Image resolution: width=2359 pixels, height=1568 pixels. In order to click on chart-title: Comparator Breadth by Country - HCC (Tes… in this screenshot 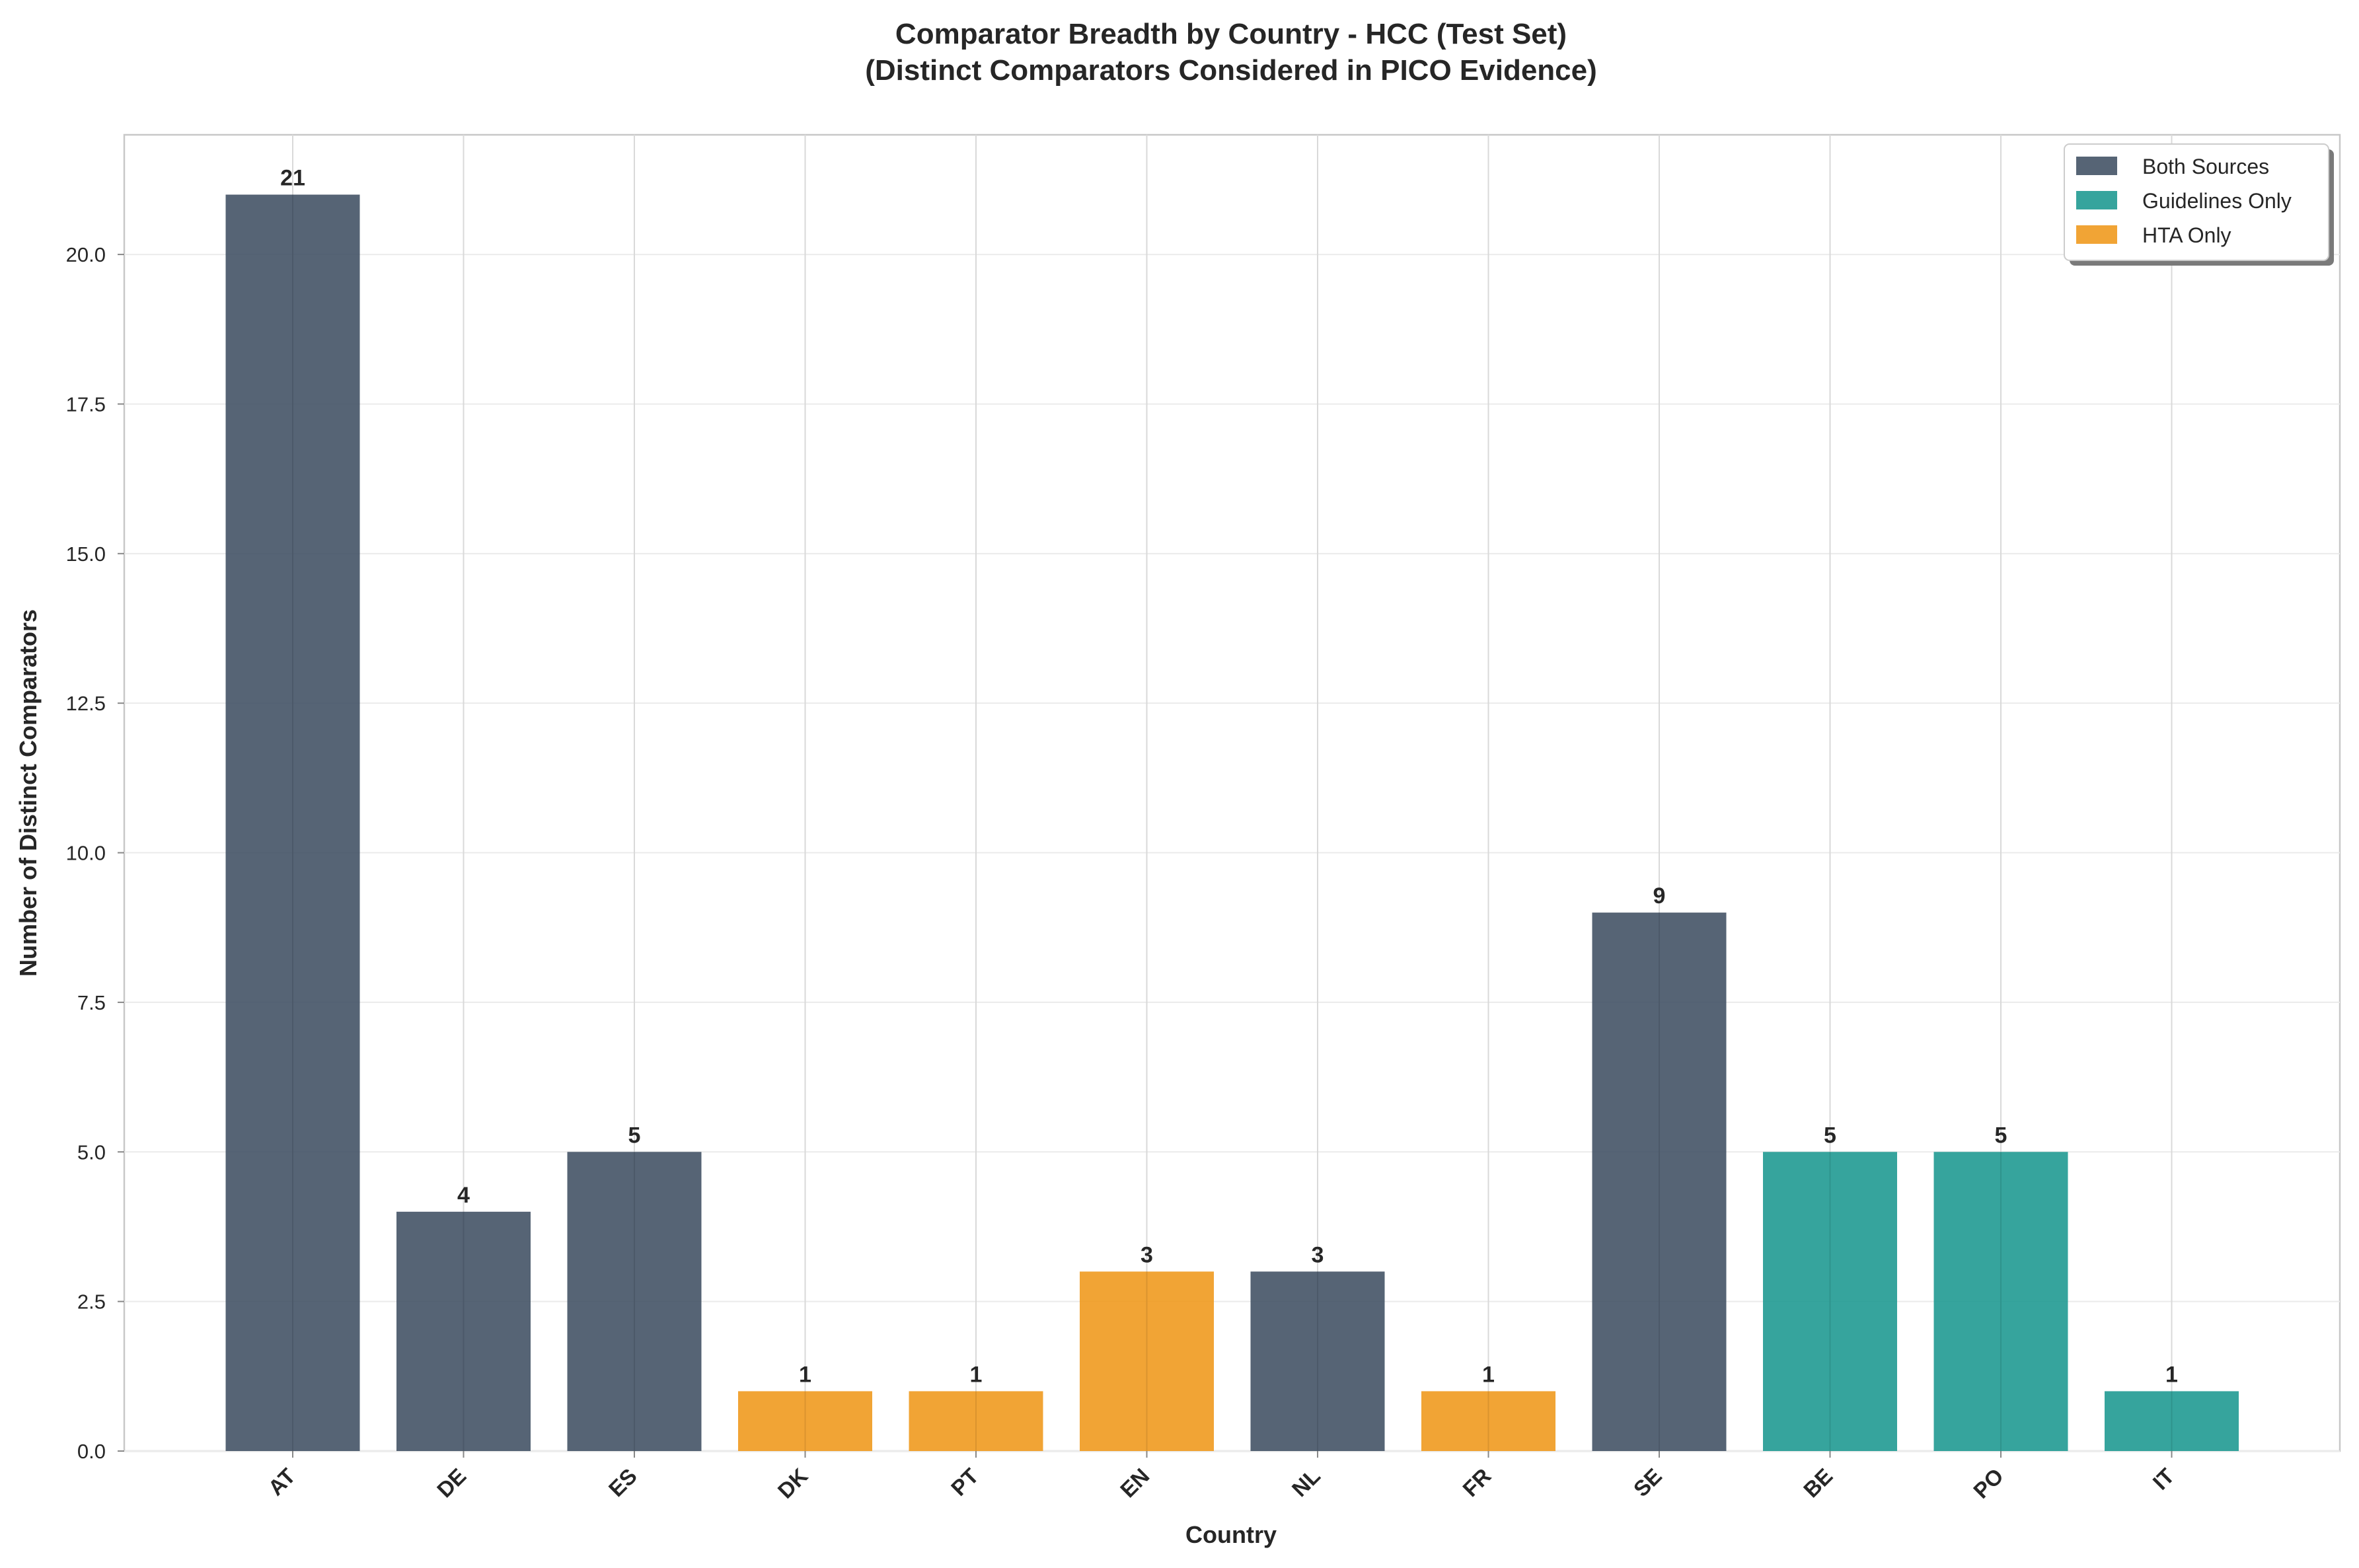, I will do `click(1231, 34)`.